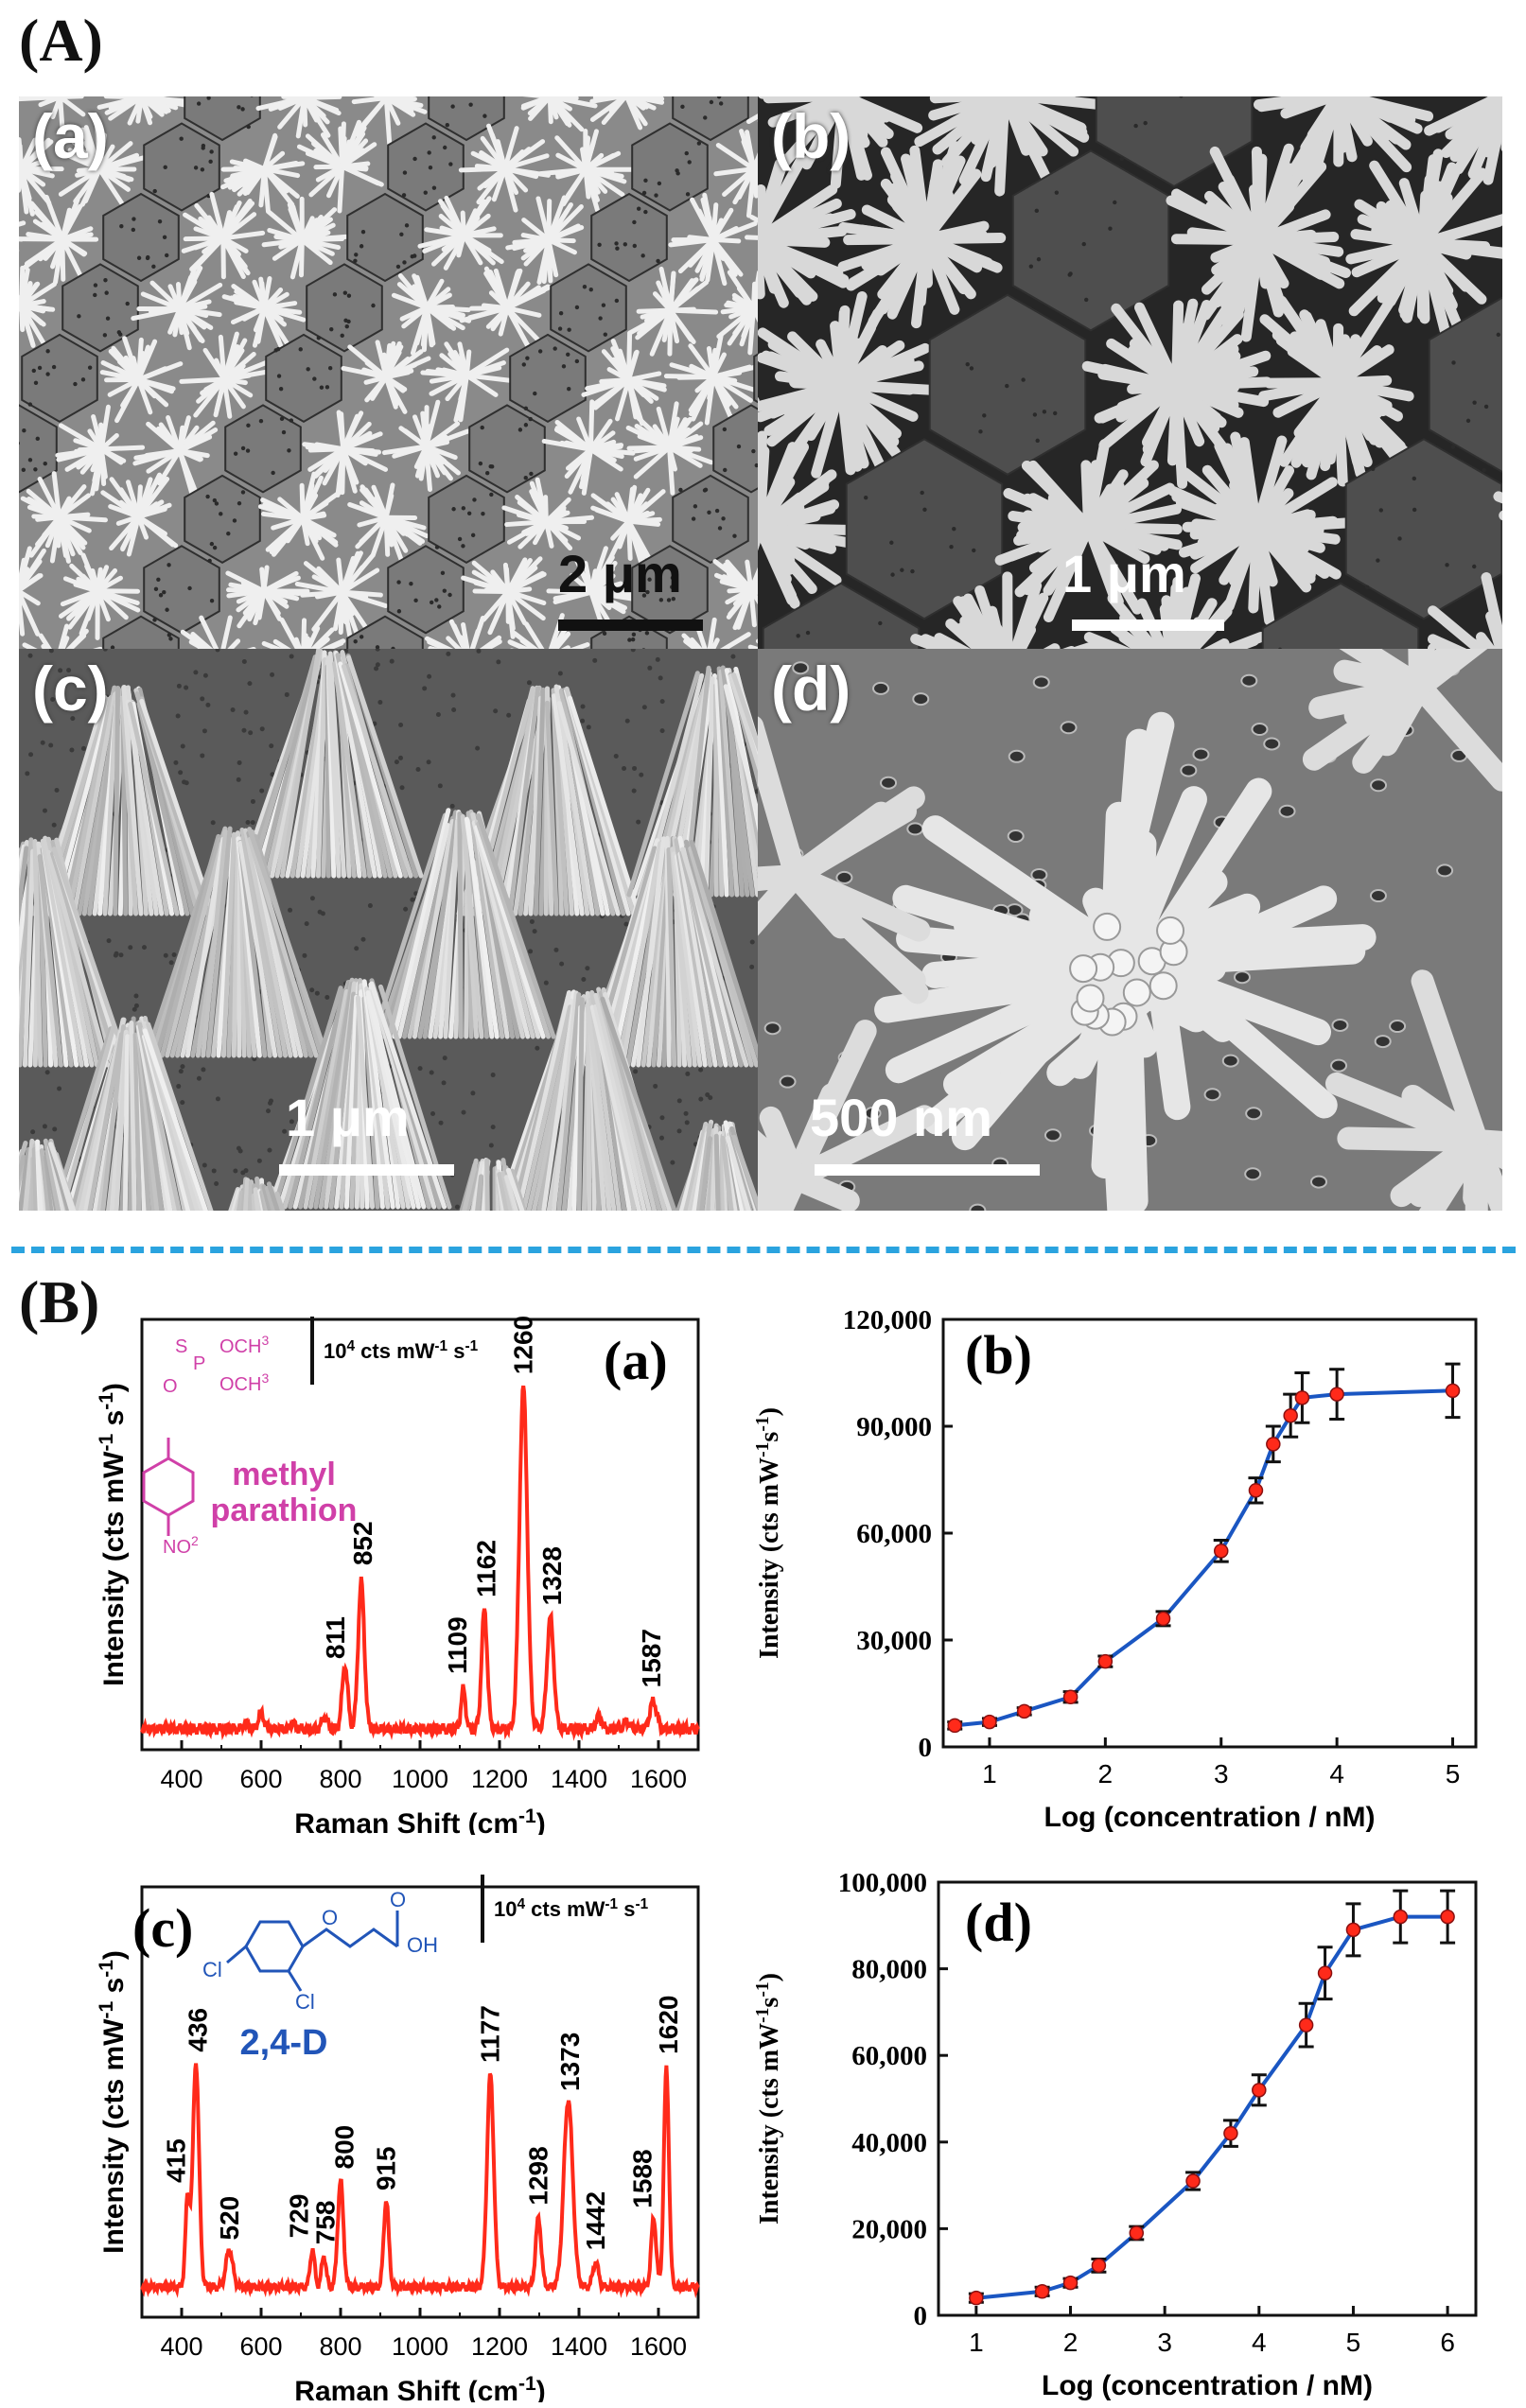  Describe the element at coordinates (61, 41) in the screenshot. I see `section-label-a: (A)` at that location.